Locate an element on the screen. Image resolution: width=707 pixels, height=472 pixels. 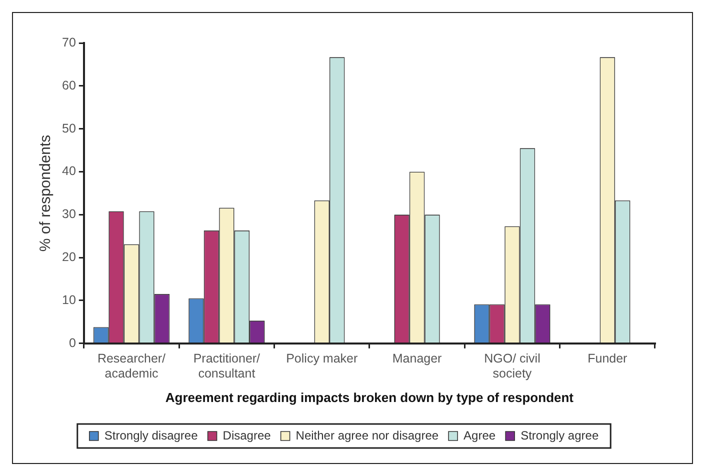
legend-label: Neither agree nor disagree is located at coordinates (367, 435).